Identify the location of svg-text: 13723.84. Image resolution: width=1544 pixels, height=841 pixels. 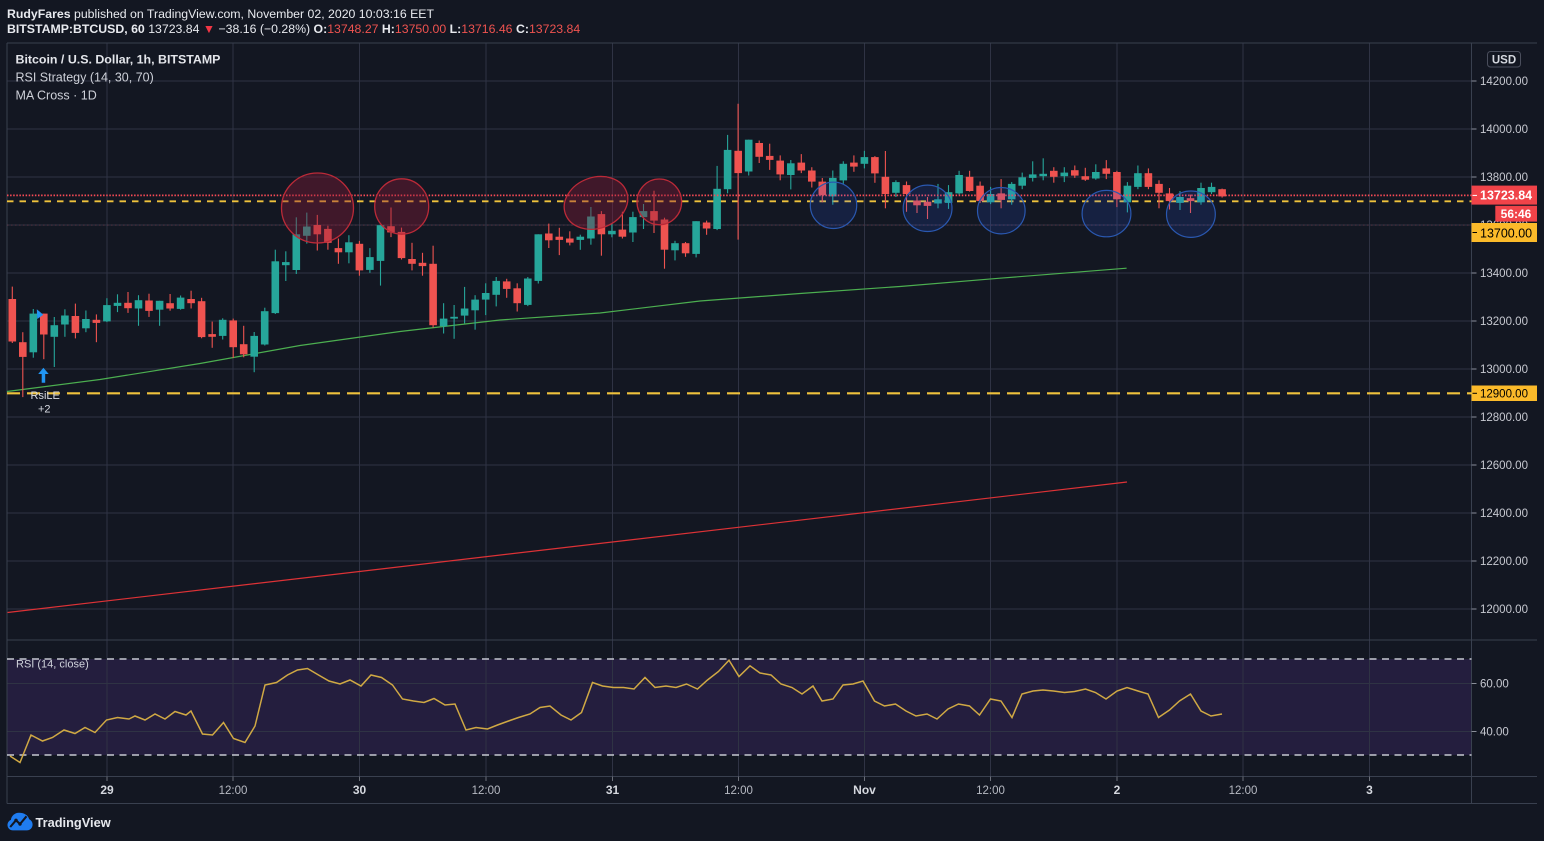
(1506, 196).